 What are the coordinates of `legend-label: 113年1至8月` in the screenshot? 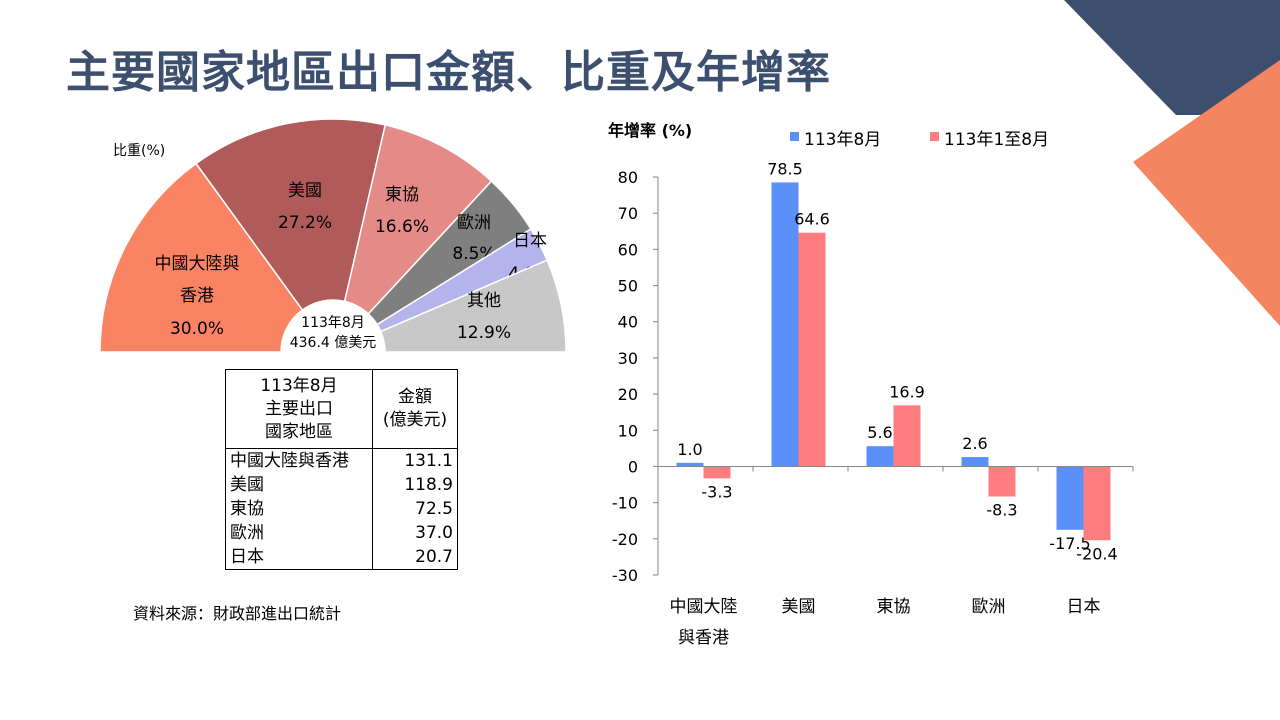 It's located at (996, 140).